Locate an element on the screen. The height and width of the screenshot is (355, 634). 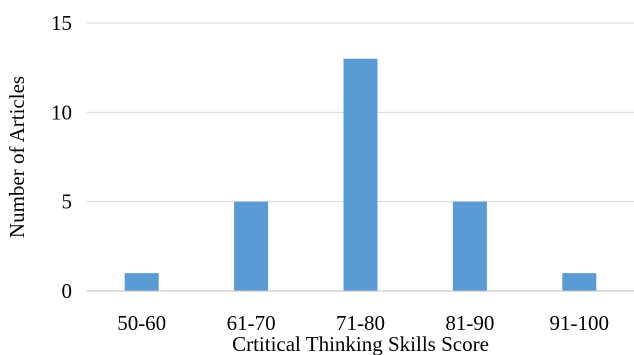
x-tick-label: 91-100 is located at coordinates (580, 323).